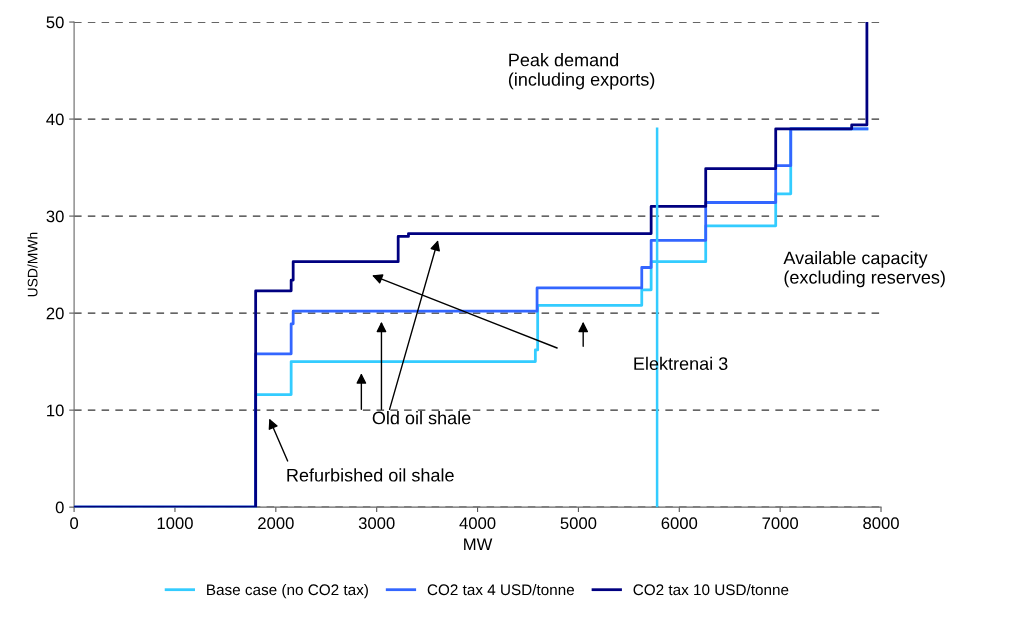  Describe the element at coordinates (55, 119) in the screenshot. I see `y-tick-label: 40` at that location.